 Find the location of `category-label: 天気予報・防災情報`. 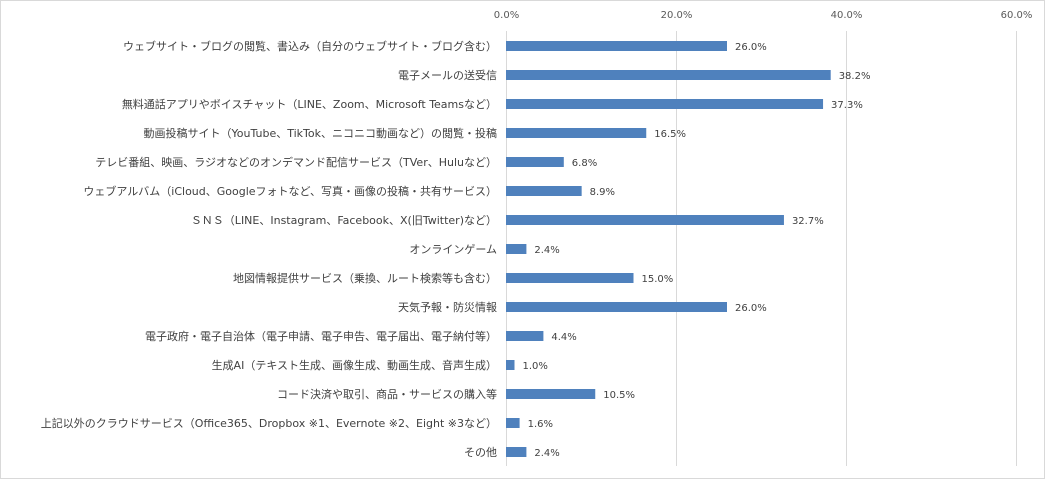

category-label: 天気予報・防災情報 is located at coordinates (447, 307).